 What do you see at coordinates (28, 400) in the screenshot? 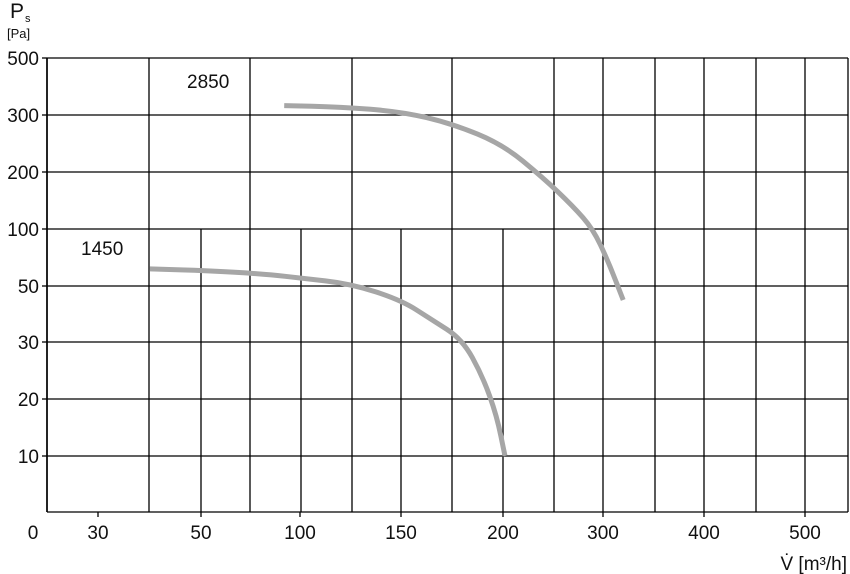
I see `y-tick-label: 20` at bounding box center [28, 400].